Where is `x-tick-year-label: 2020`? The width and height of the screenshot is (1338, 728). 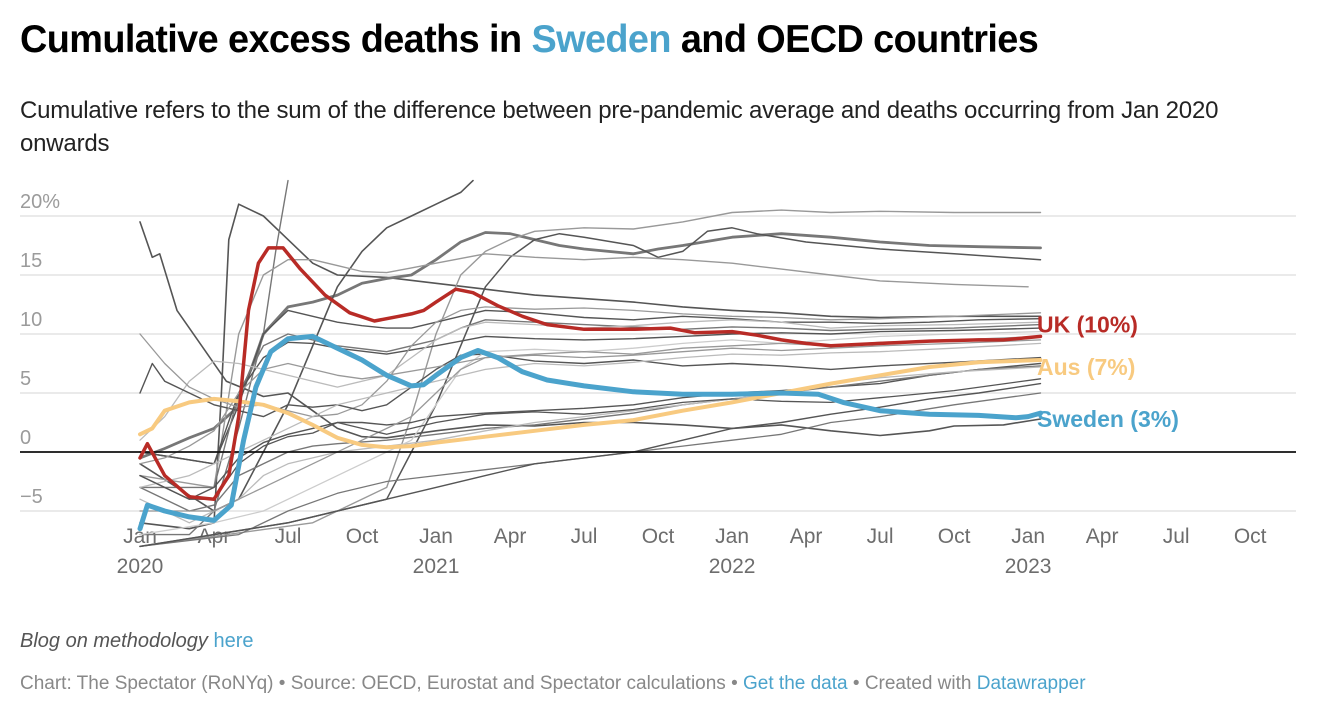 x-tick-year-label: 2020 is located at coordinates (140, 566).